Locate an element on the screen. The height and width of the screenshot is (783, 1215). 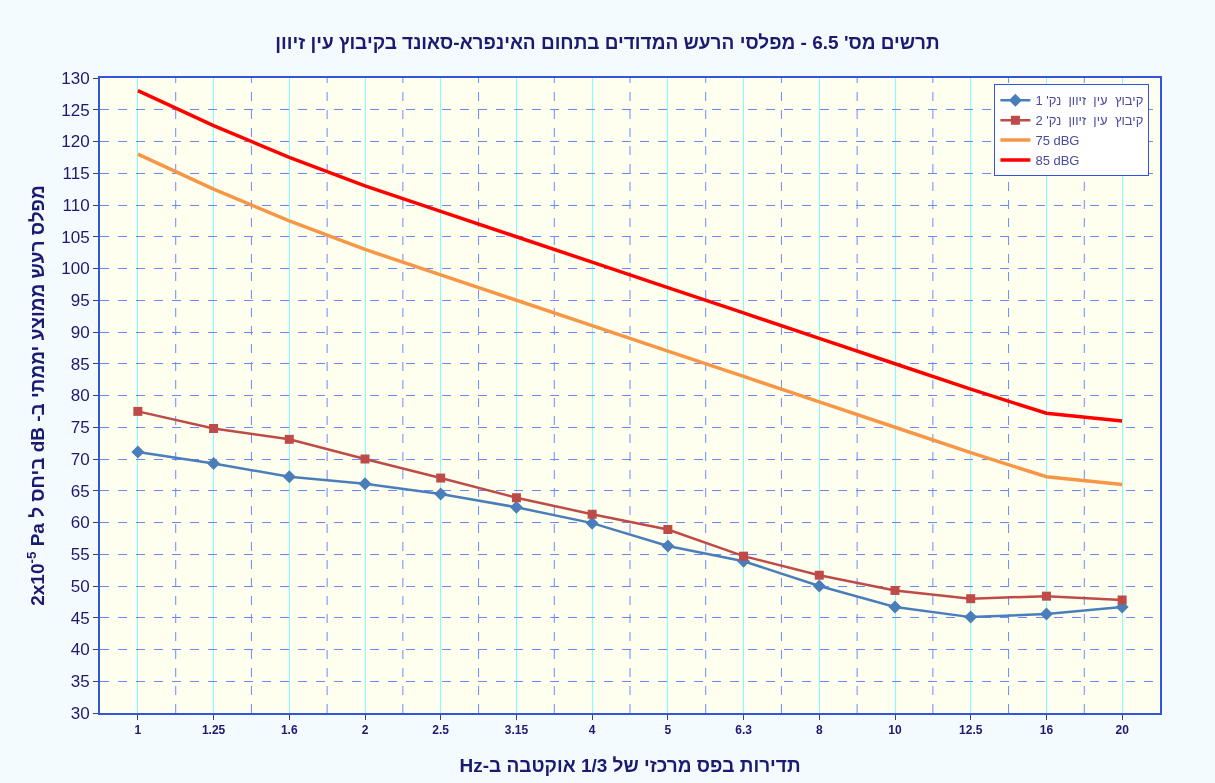
y-tick-label: 100 is located at coordinates (75, 269).